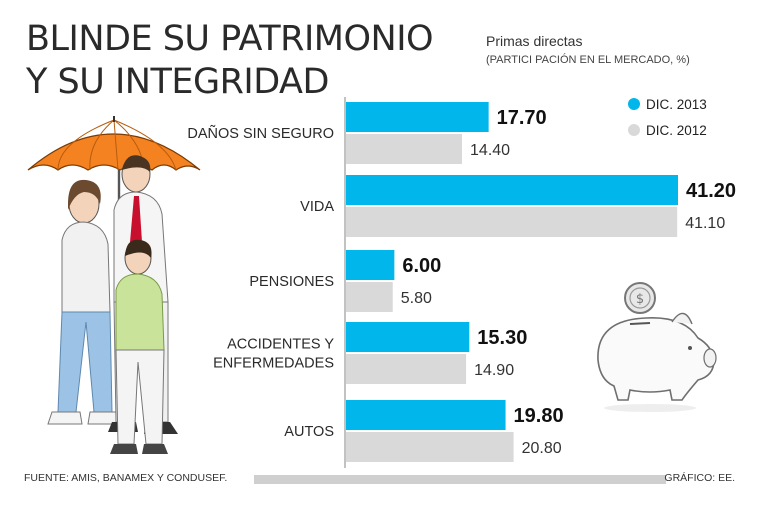  Describe the element at coordinates (291, 282) in the screenshot. I see `category-label: PENSIONES` at that location.